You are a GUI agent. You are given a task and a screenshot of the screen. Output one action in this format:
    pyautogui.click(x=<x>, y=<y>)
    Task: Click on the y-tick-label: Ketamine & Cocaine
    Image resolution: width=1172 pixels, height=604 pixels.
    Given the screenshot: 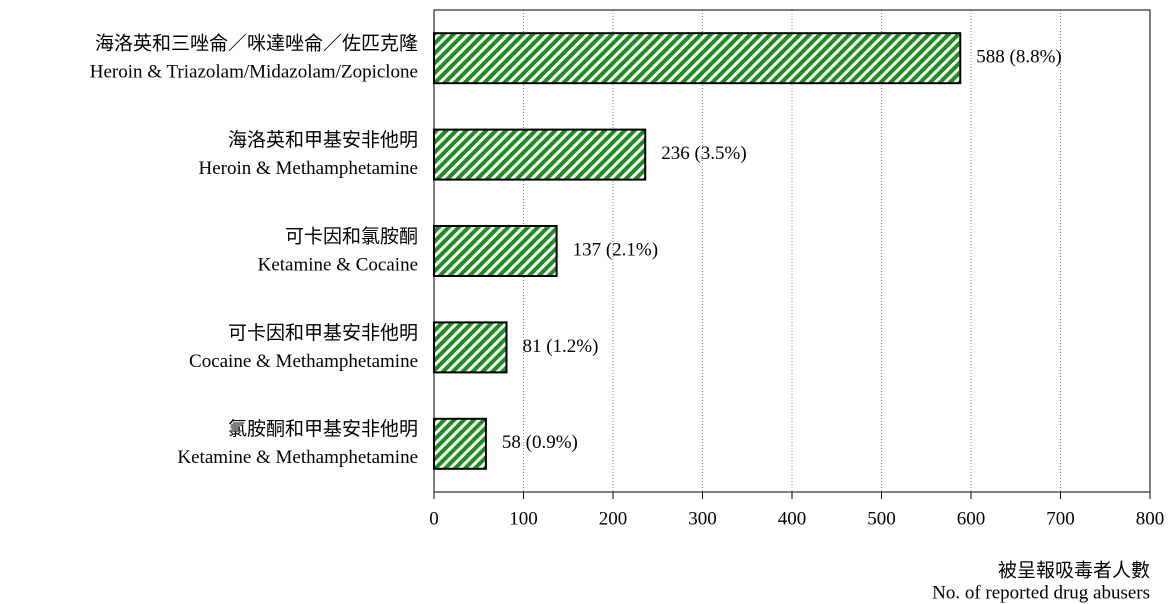 What is the action you would take?
    pyautogui.click(x=338, y=264)
    